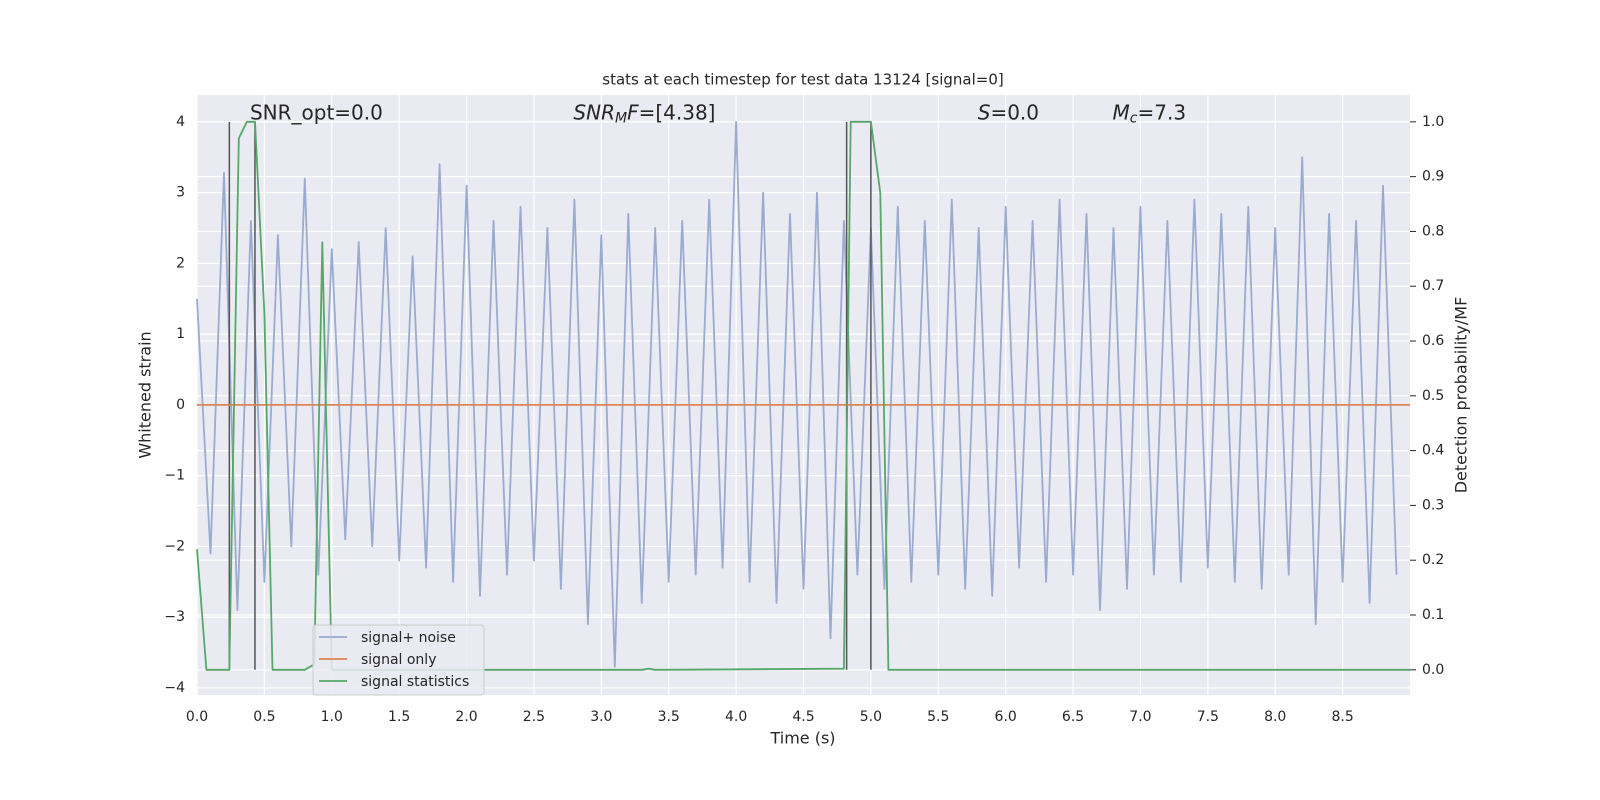  Describe the element at coordinates (1433, 177) in the screenshot. I see `y2-tick-label: 0.9` at that location.